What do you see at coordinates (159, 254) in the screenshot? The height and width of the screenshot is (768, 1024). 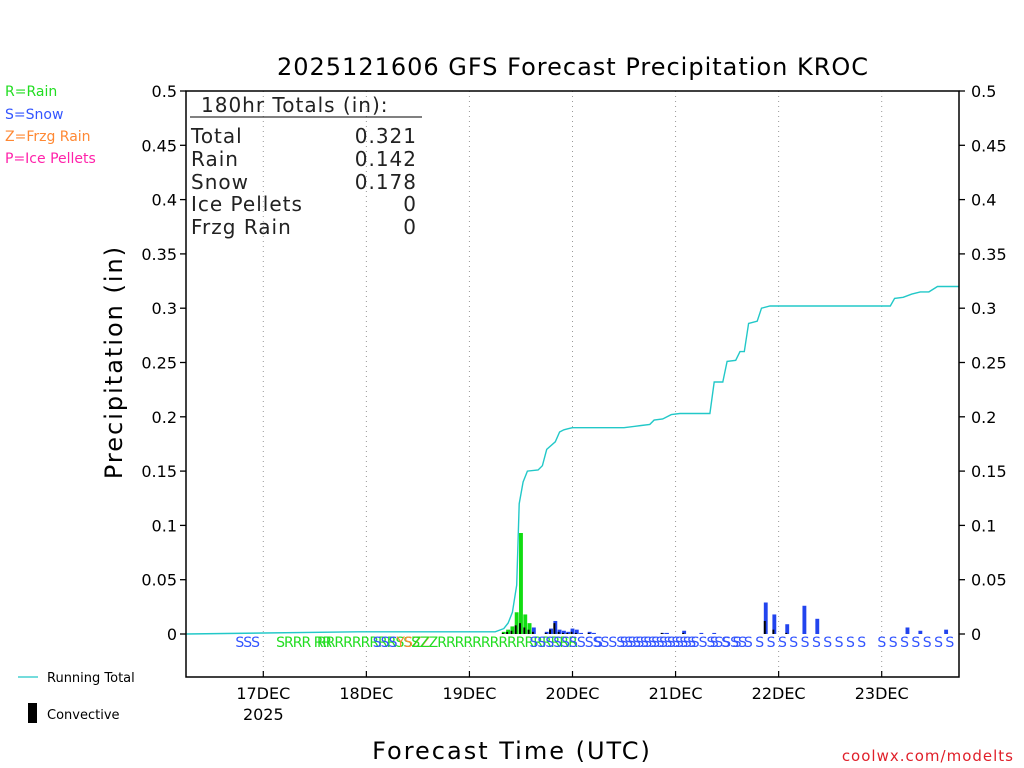 I see `y-tick-label: 0.35` at bounding box center [159, 254].